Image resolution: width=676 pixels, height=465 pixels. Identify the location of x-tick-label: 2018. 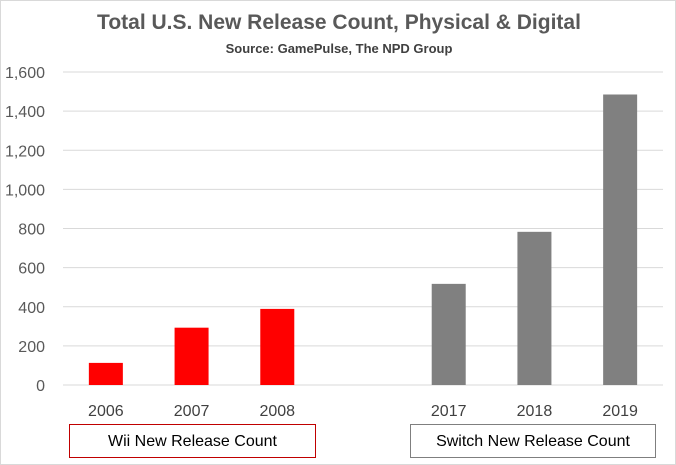
(535, 411).